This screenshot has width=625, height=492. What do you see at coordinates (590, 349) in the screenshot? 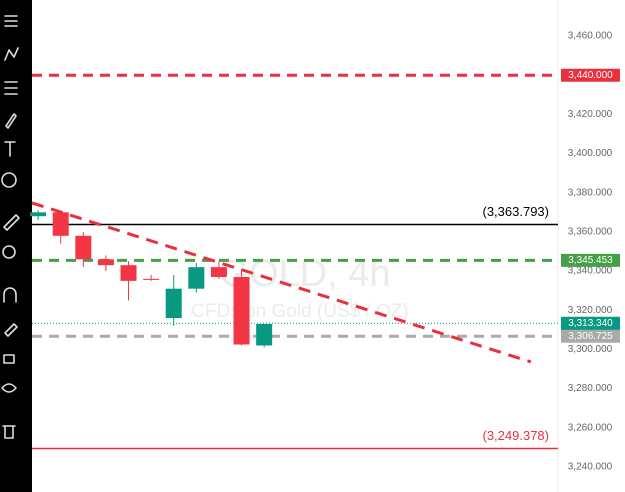
I see `y-tick-label: 3,300.000` at bounding box center [590, 349].